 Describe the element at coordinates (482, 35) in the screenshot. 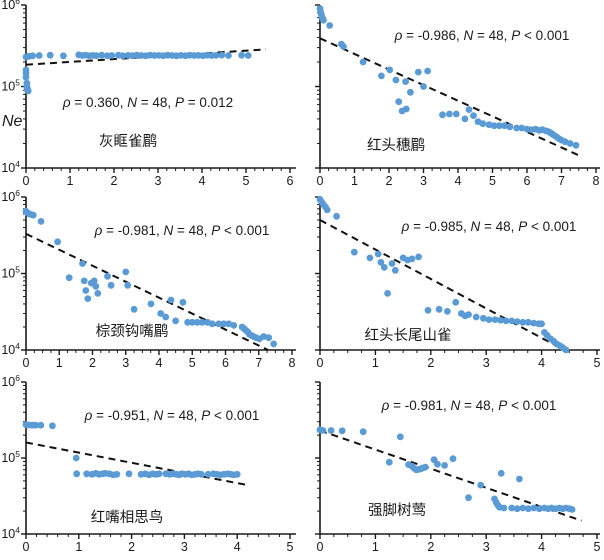

I see `stats-label: ρ = -0.986, N = 48, P < 0.001` at that location.